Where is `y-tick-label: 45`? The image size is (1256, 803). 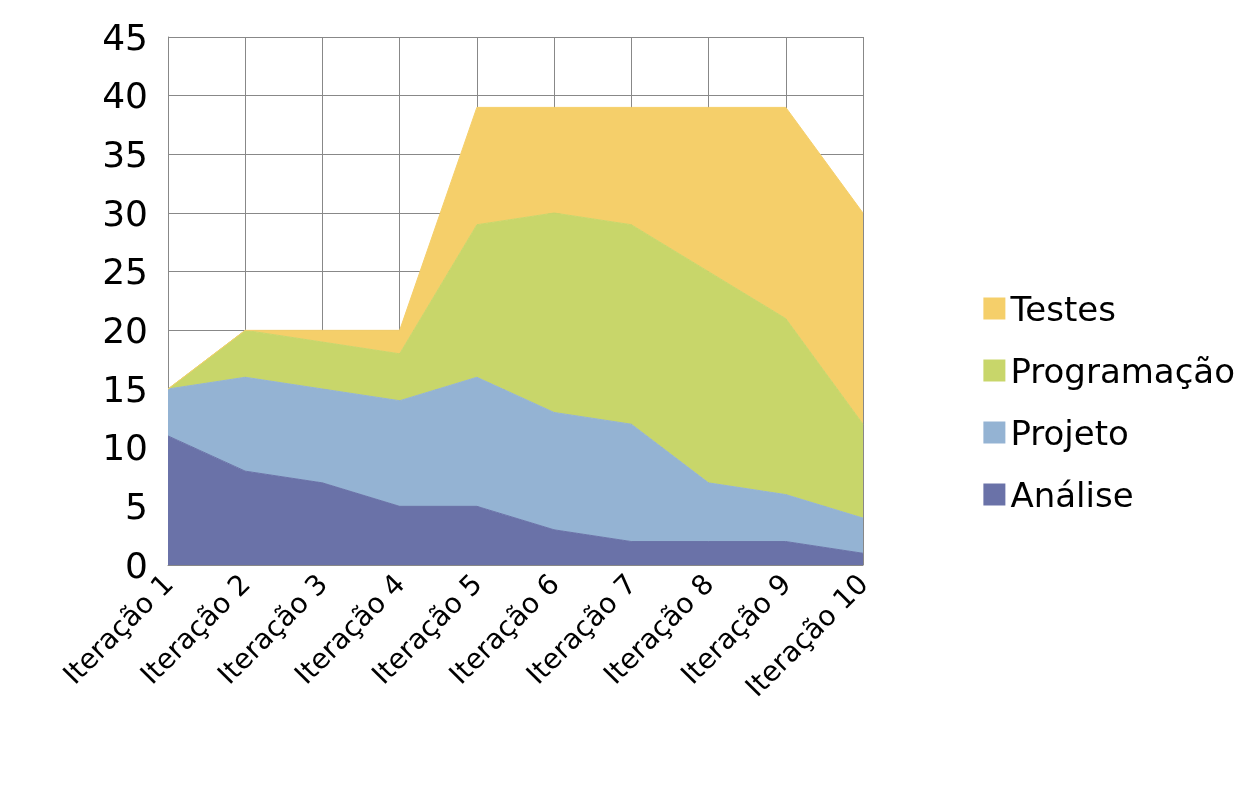
y-tick-label: 45 is located at coordinates (125, 37).